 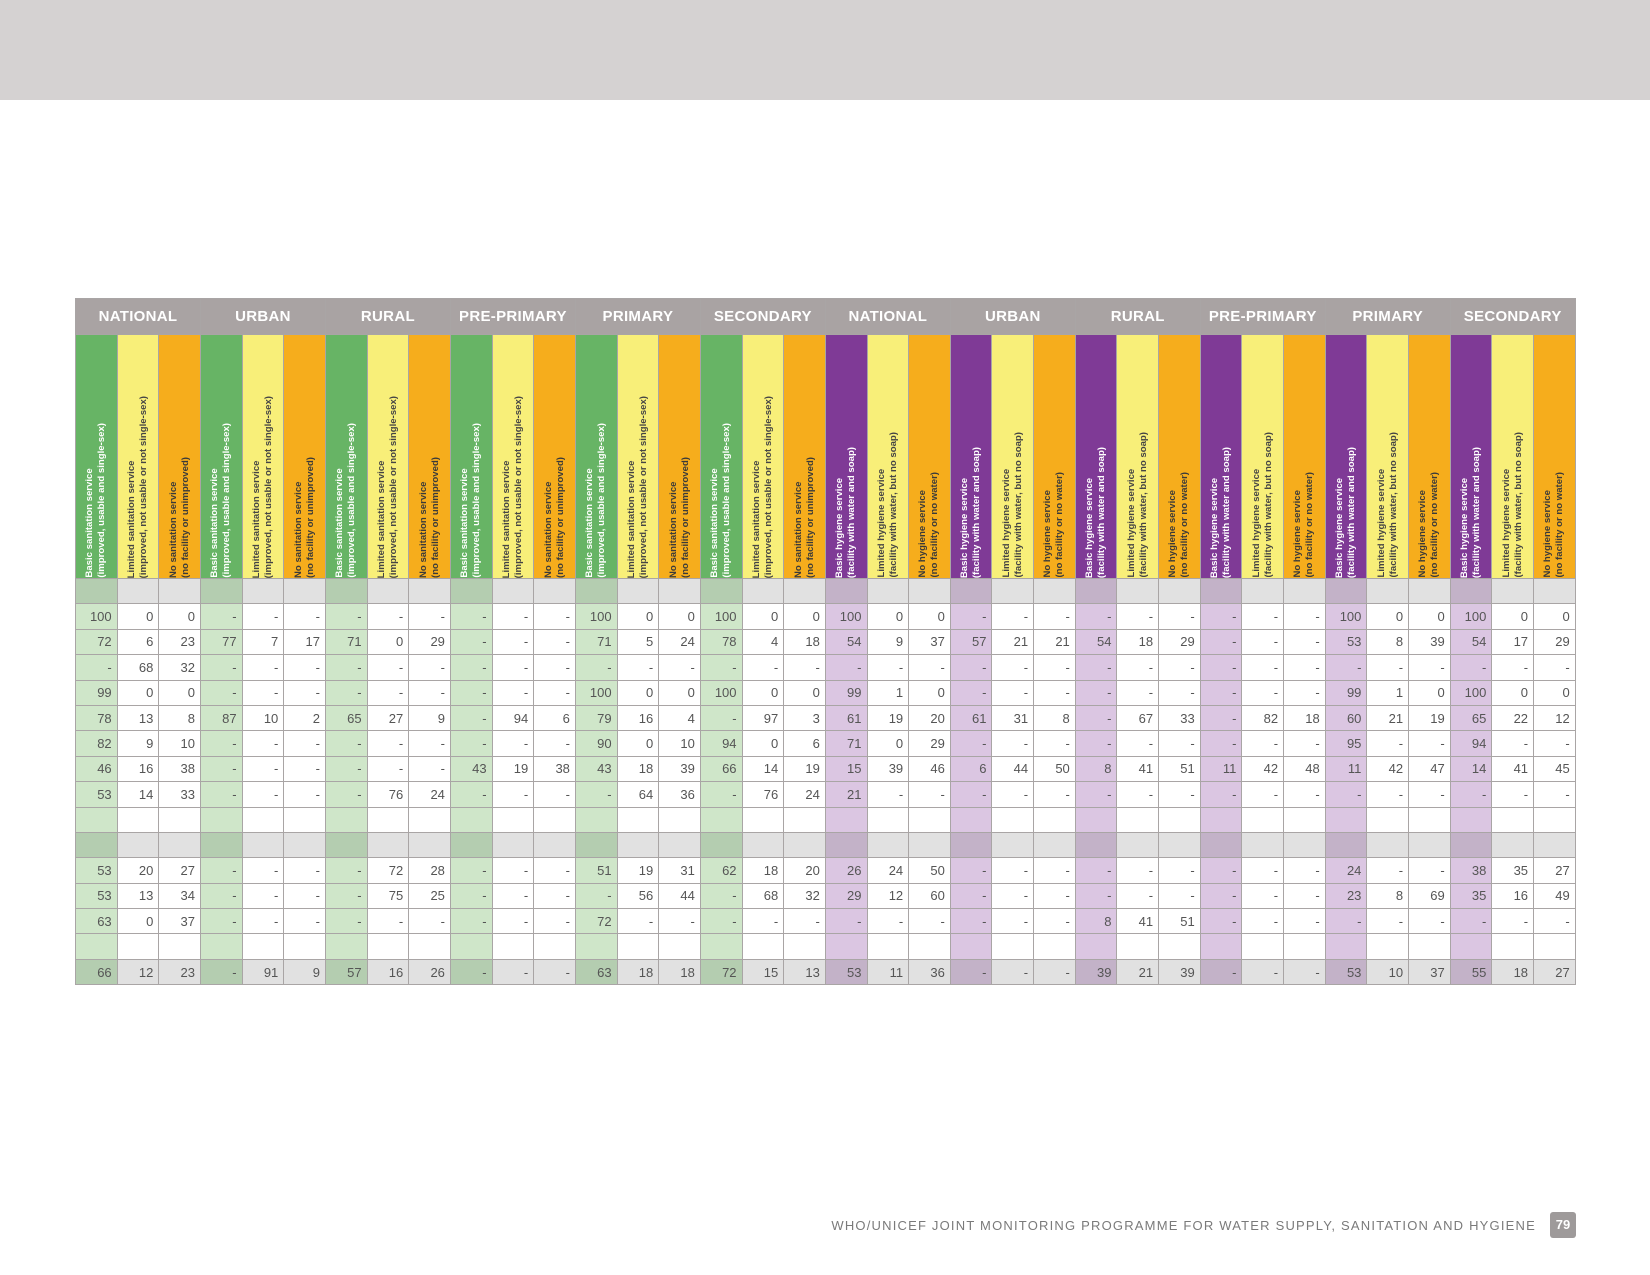 I want to click on table-cell: 10, so click(x=1388, y=972).